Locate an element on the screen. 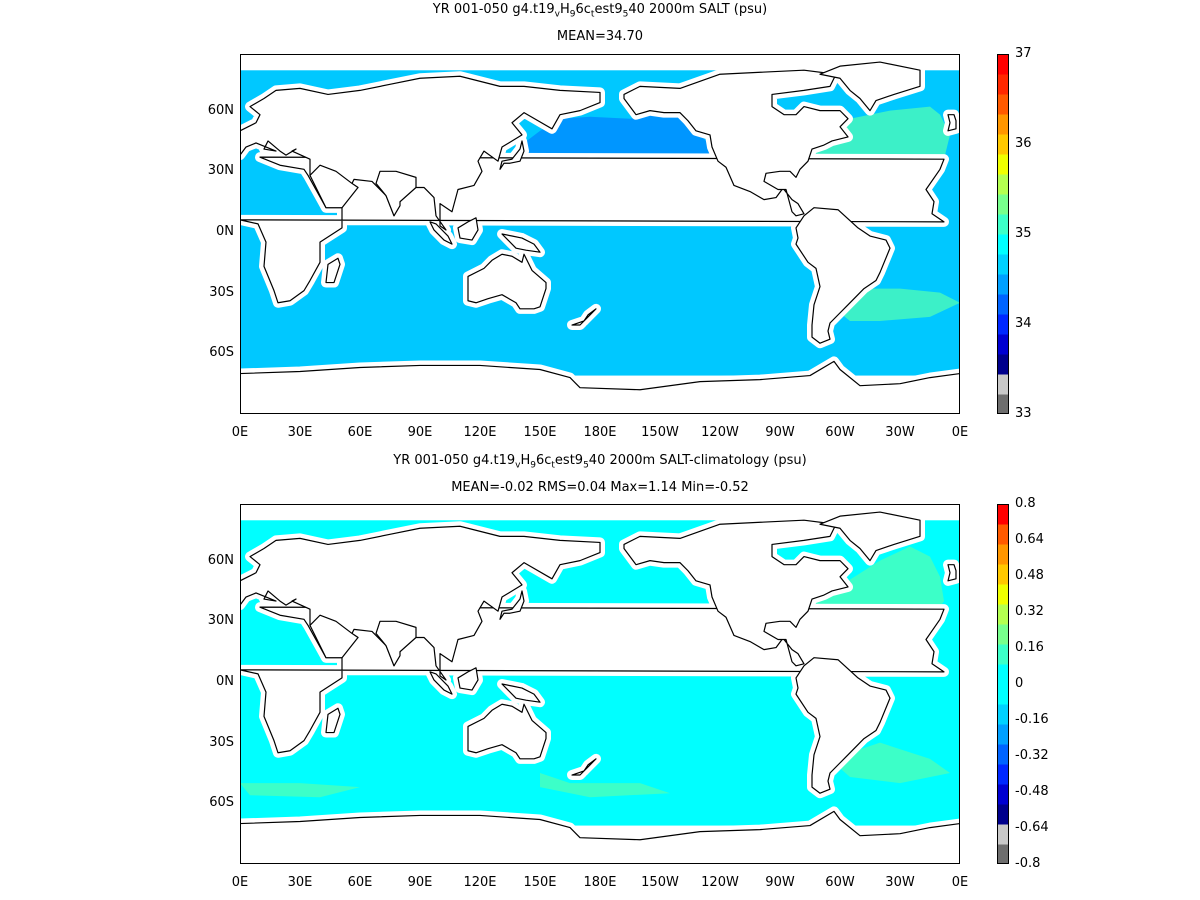 The height and width of the screenshot is (900, 1200). arctic-mask is located at coordinates (600, 512).